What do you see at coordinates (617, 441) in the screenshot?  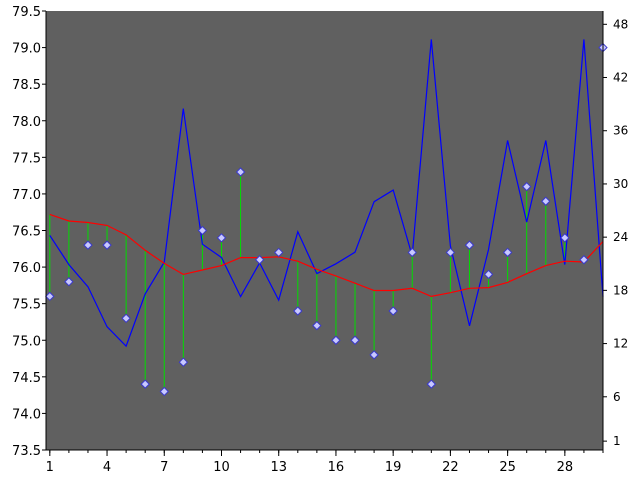 I see `y-right-tick-label: 1` at bounding box center [617, 441].